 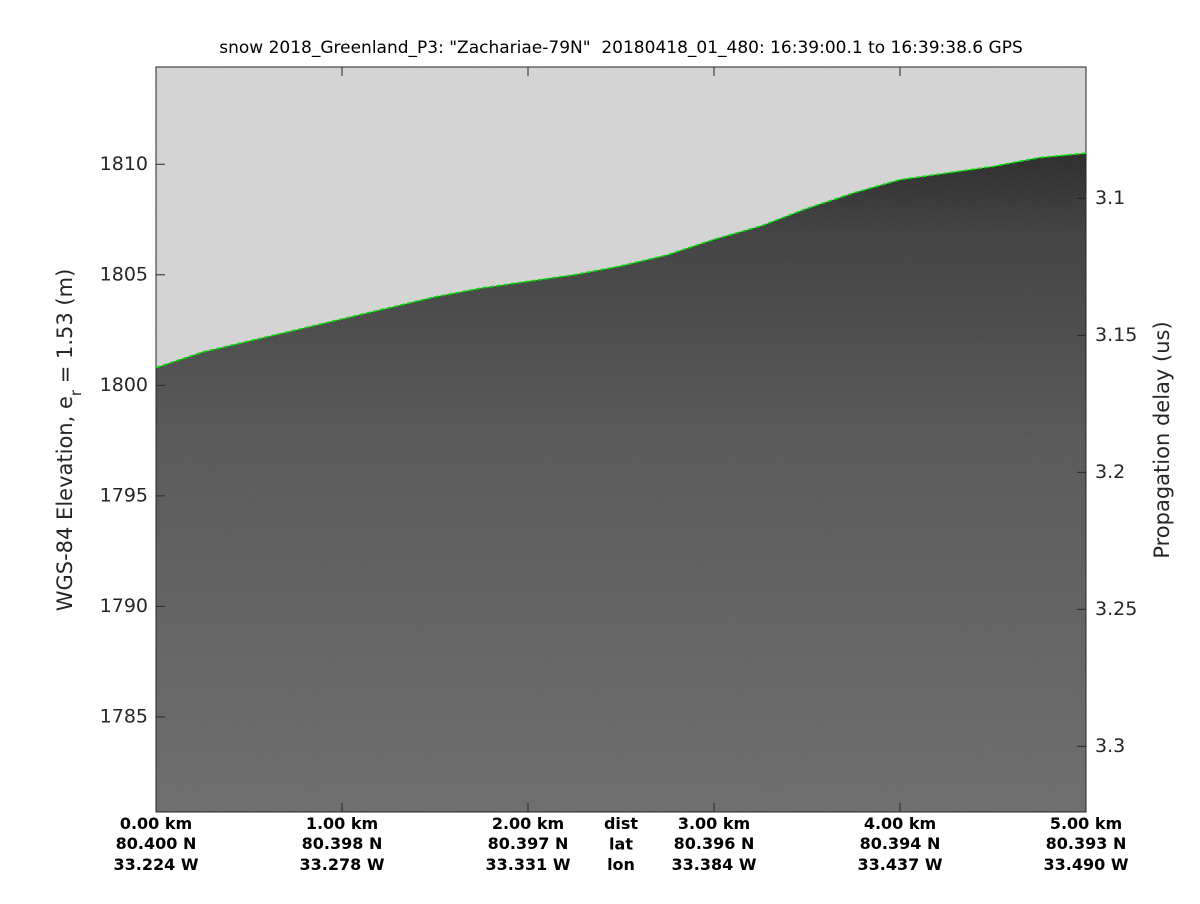 I want to click on x-tick-label: 1.00 km, so click(x=342, y=823).